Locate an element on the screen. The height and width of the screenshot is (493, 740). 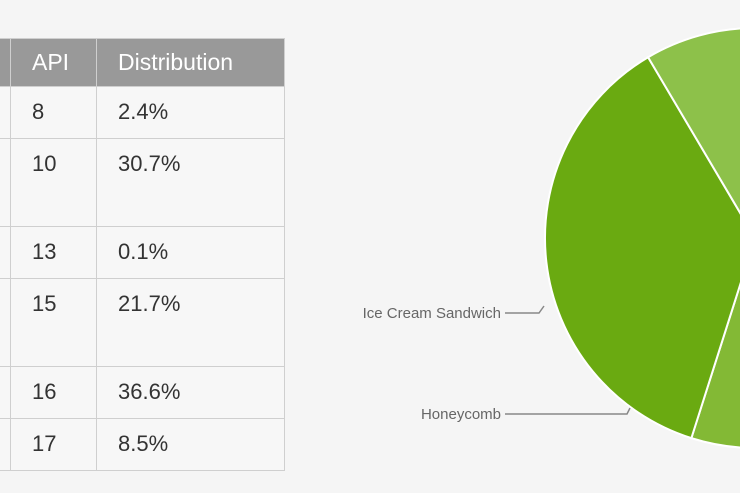
table-row: 10 30.7% is located at coordinates (142, 182).